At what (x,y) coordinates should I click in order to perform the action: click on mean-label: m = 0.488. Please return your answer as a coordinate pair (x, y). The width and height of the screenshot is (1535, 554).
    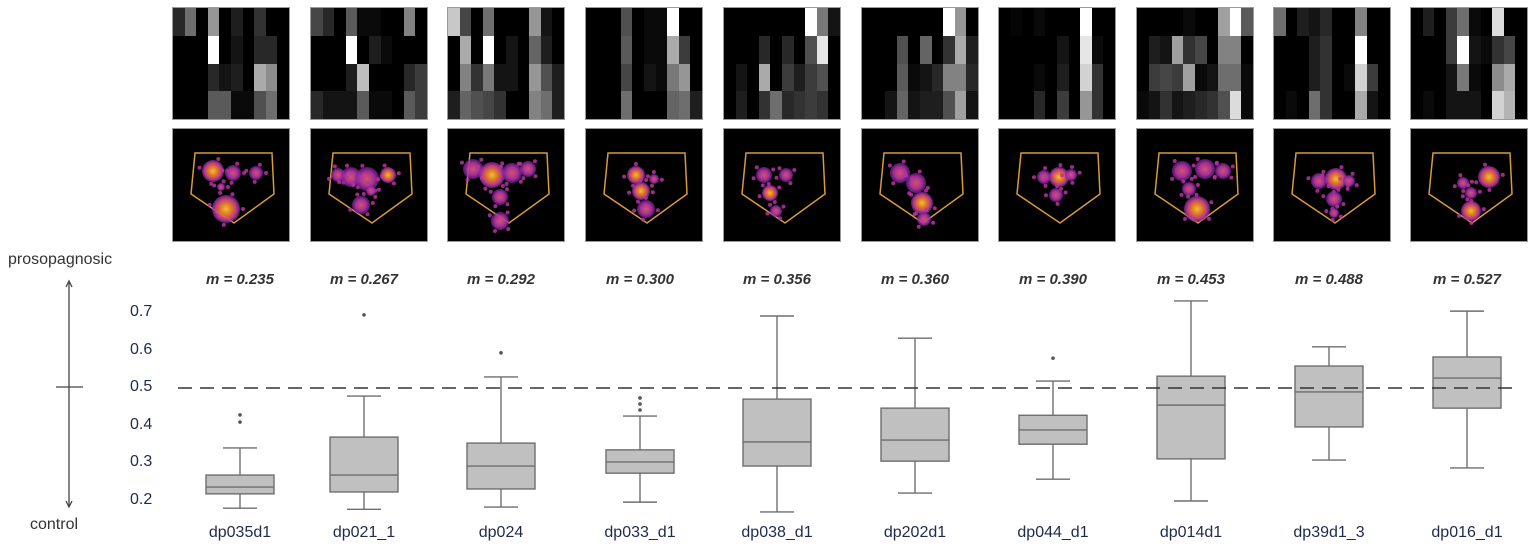
    Looking at the image, I should click on (1329, 279).